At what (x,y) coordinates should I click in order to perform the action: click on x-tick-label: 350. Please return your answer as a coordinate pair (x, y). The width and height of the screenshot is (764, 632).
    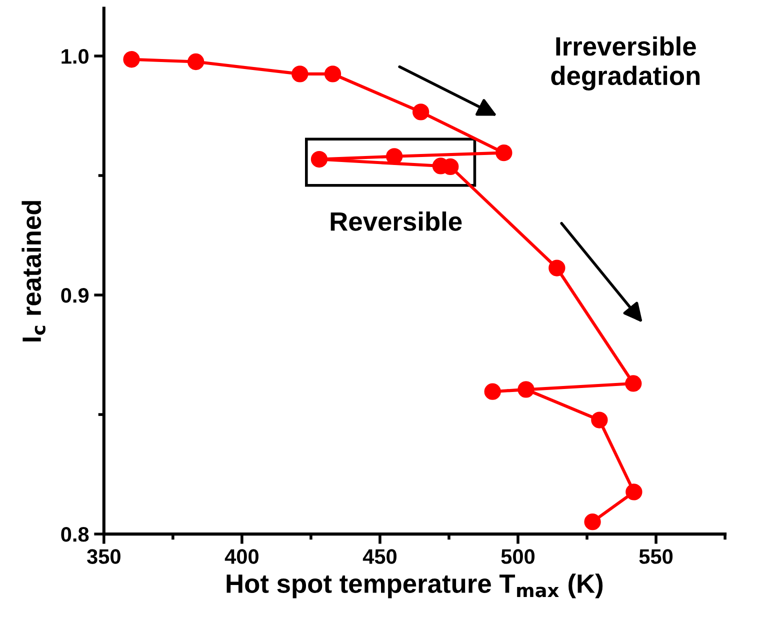
    Looking at the image, I should click on (103, 556).